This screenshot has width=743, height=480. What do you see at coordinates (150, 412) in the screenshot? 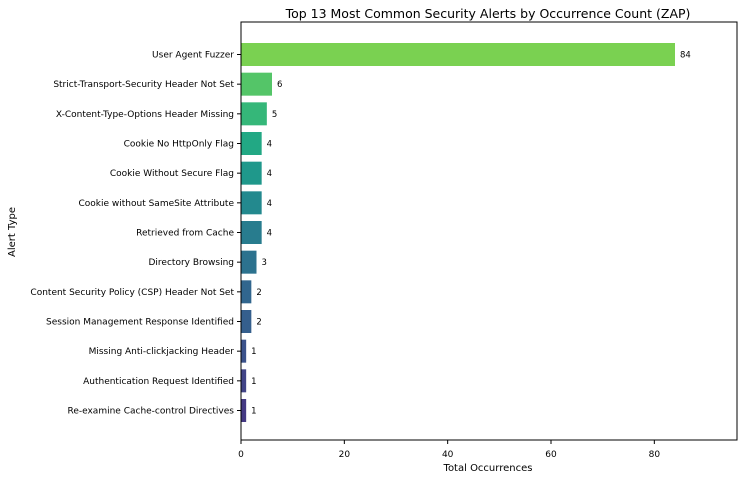
I see `y-tick-label: Re-examine Cache-control Directives` at bounding box center [150, 412].